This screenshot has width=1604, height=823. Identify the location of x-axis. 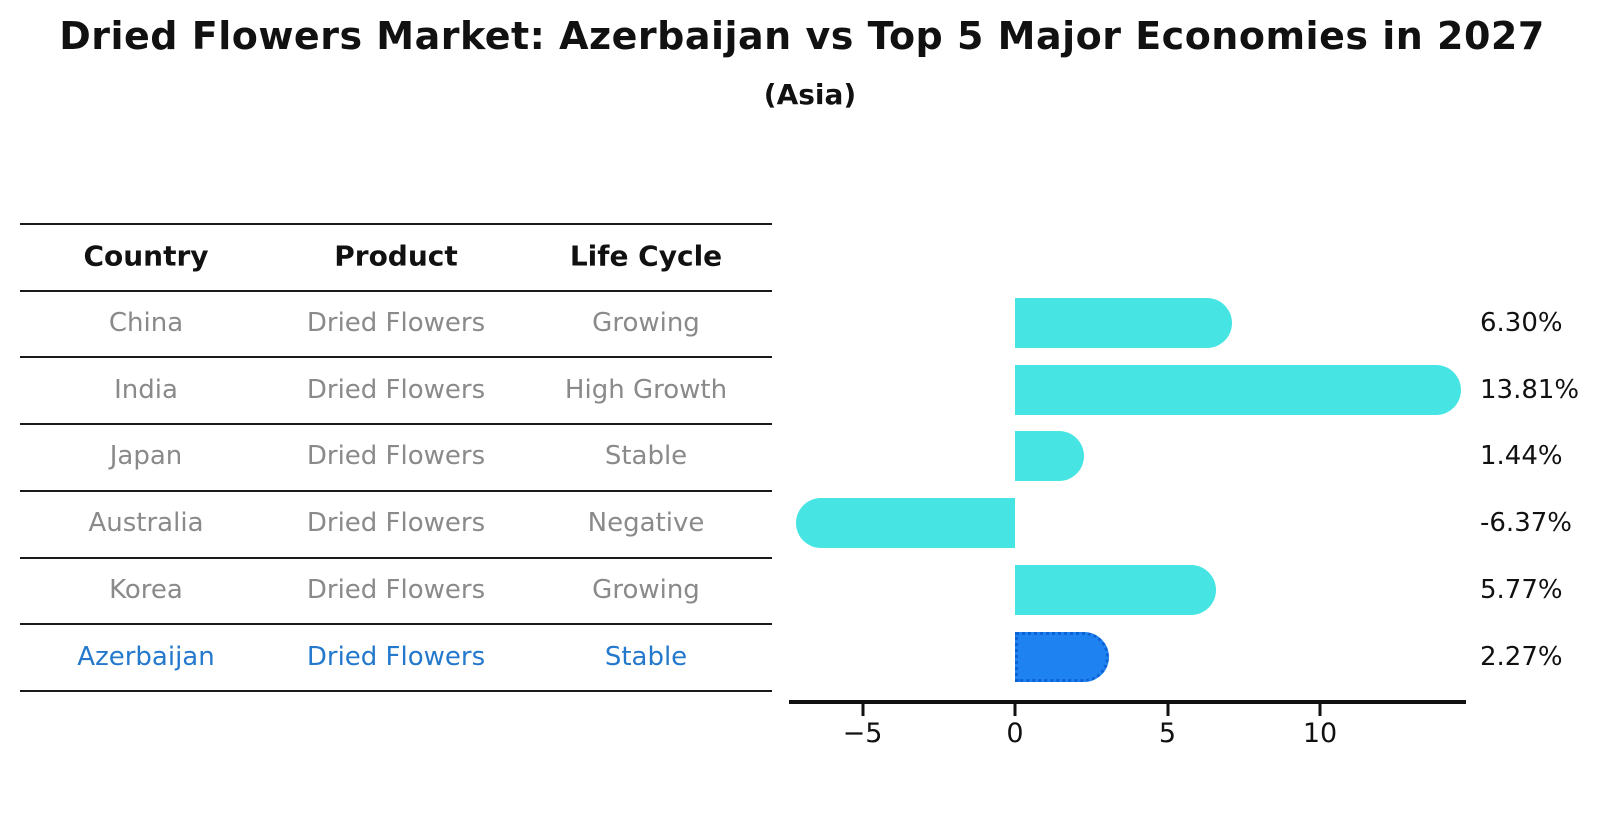
(1127, 702).